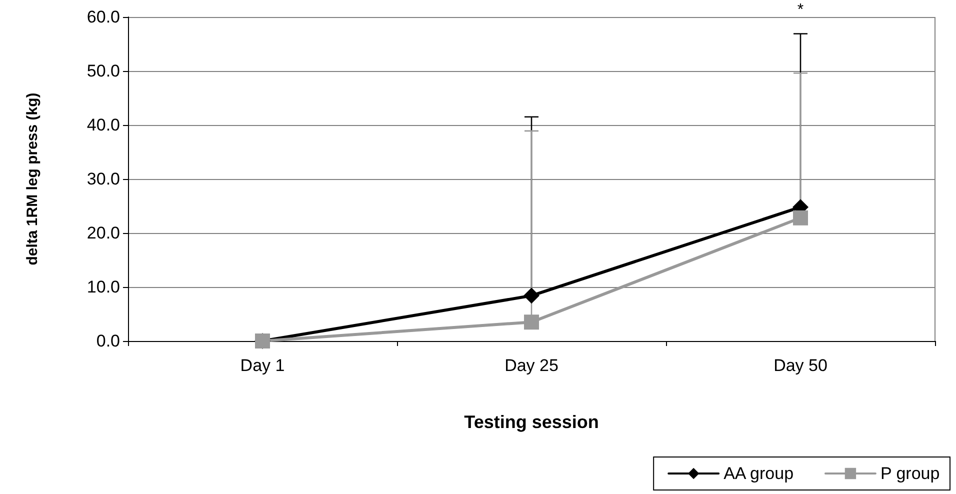  Describe the element at coordinates (103, 71) in the screenshot. I see `y-tick-label: 50.0` at that location.